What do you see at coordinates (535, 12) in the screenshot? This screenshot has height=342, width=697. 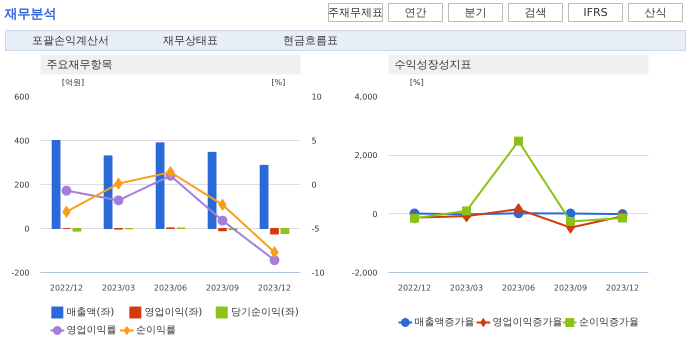 I see `text: 검색` at bounding box center [535, 12].